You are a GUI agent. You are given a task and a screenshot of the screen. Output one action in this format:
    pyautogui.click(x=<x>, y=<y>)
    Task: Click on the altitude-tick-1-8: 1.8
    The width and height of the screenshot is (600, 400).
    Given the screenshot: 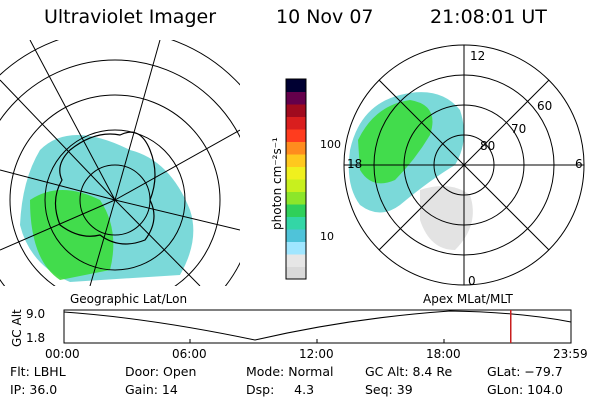 What is the action you would take?
    pyautogui.click(x=35, y=338)
    